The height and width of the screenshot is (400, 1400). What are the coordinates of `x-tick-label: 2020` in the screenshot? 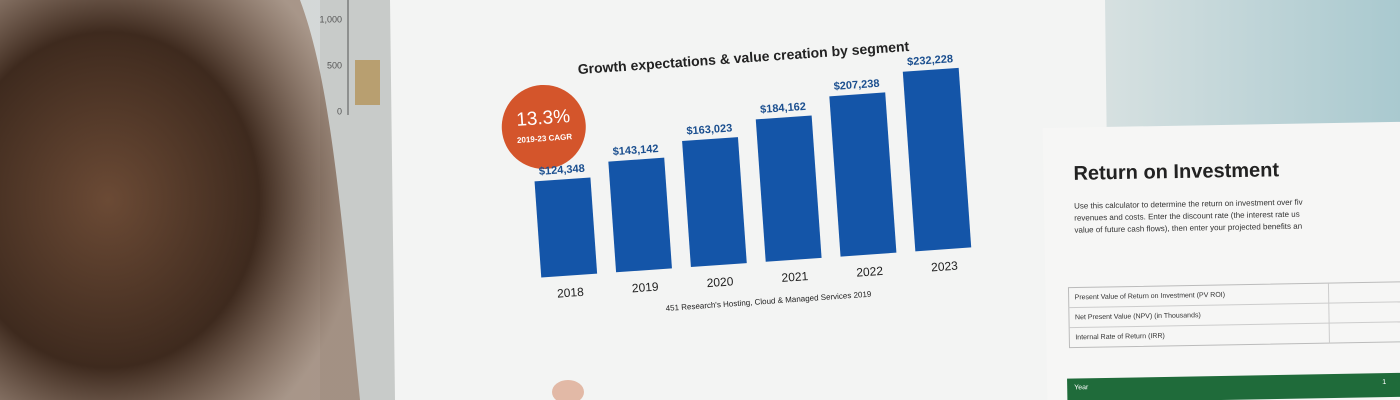 It's located at (720, 282).